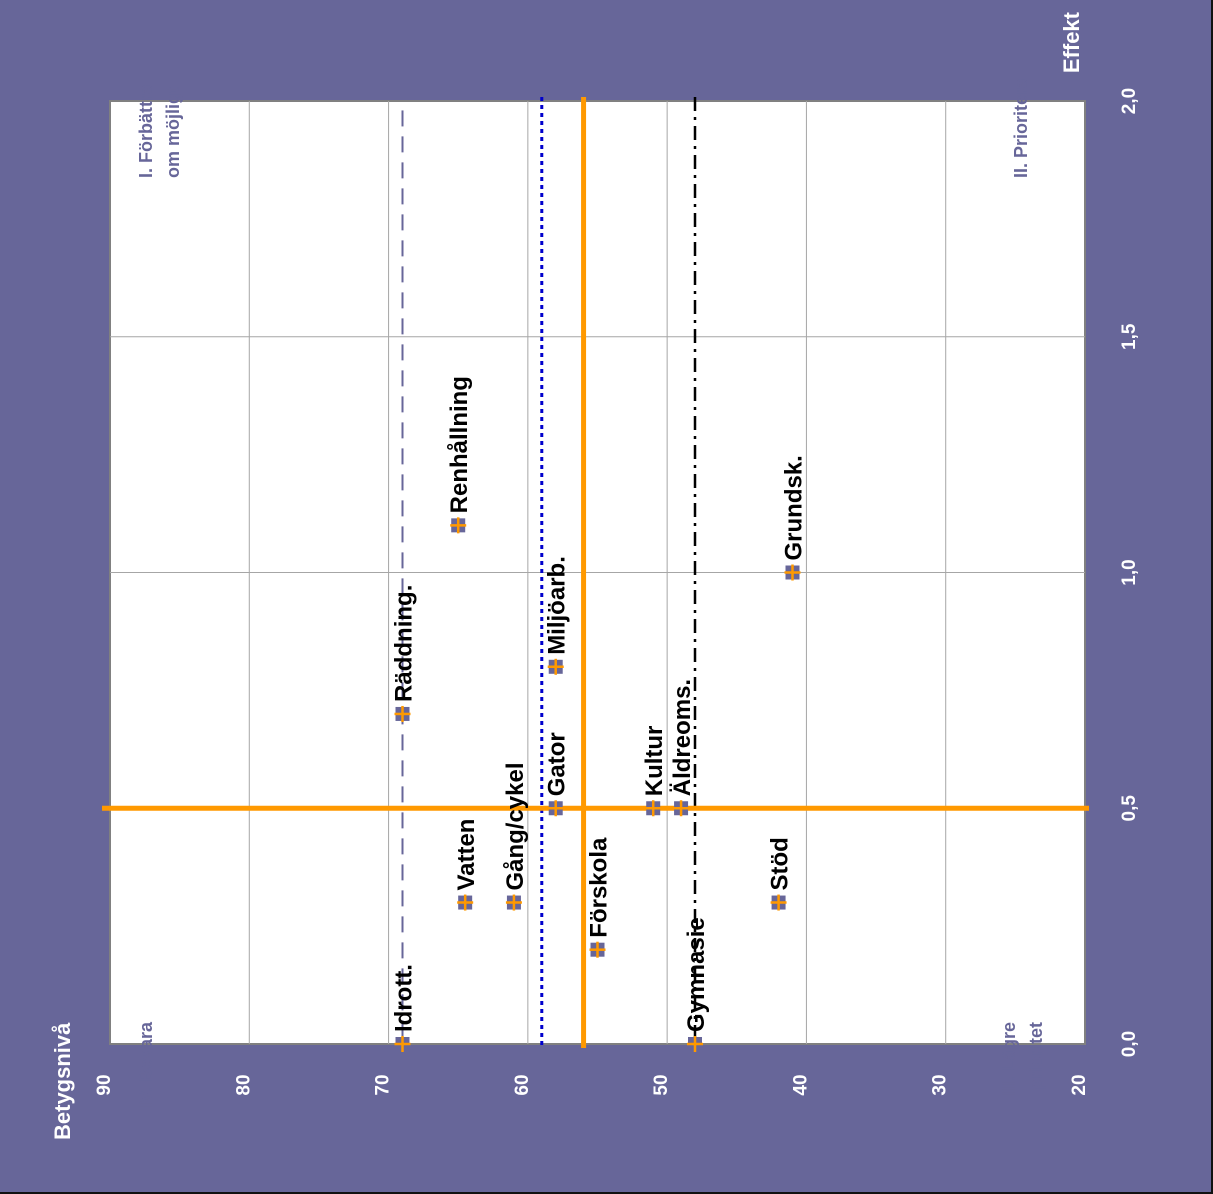  What do you see at coordinates (104, 1084) in the screenshot?
I see `y-tick-label: 90` at bounding box center [104, 1084].